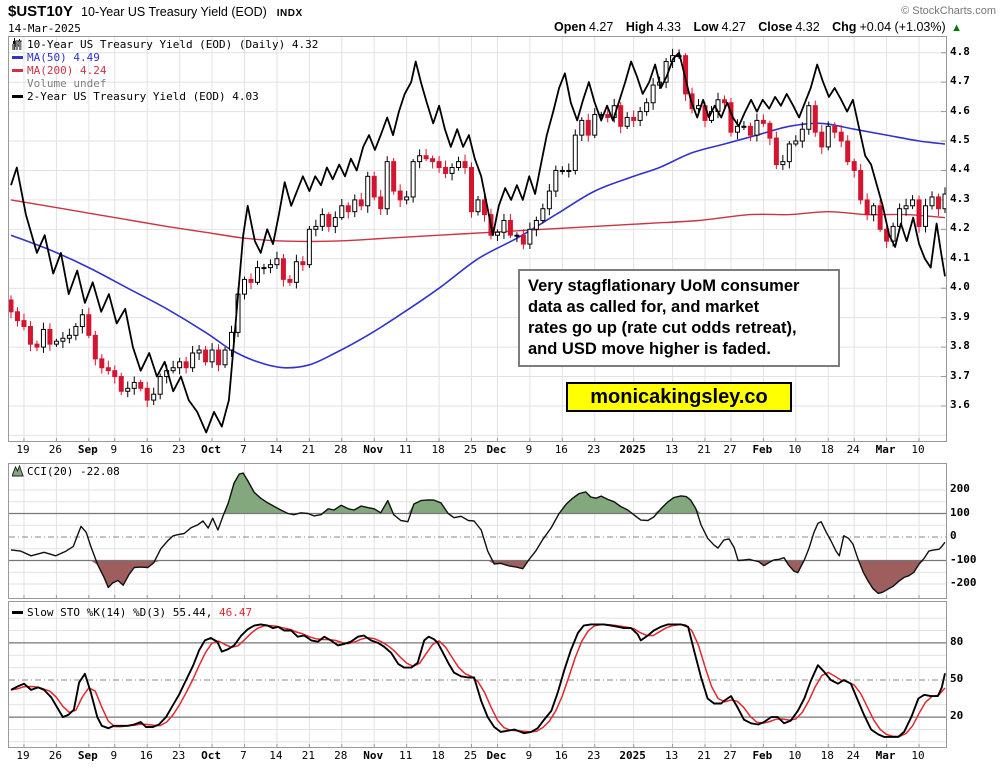  I want to click on open-value: 4.27, so click(601, 27).